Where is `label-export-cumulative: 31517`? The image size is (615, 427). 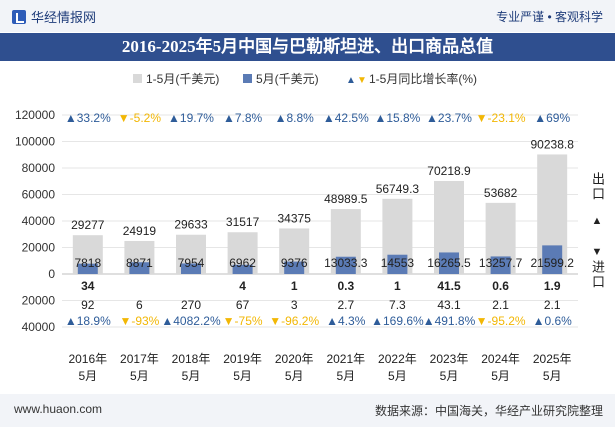
label-export-cumulative: 31517 is located at coordinates (243, 222).